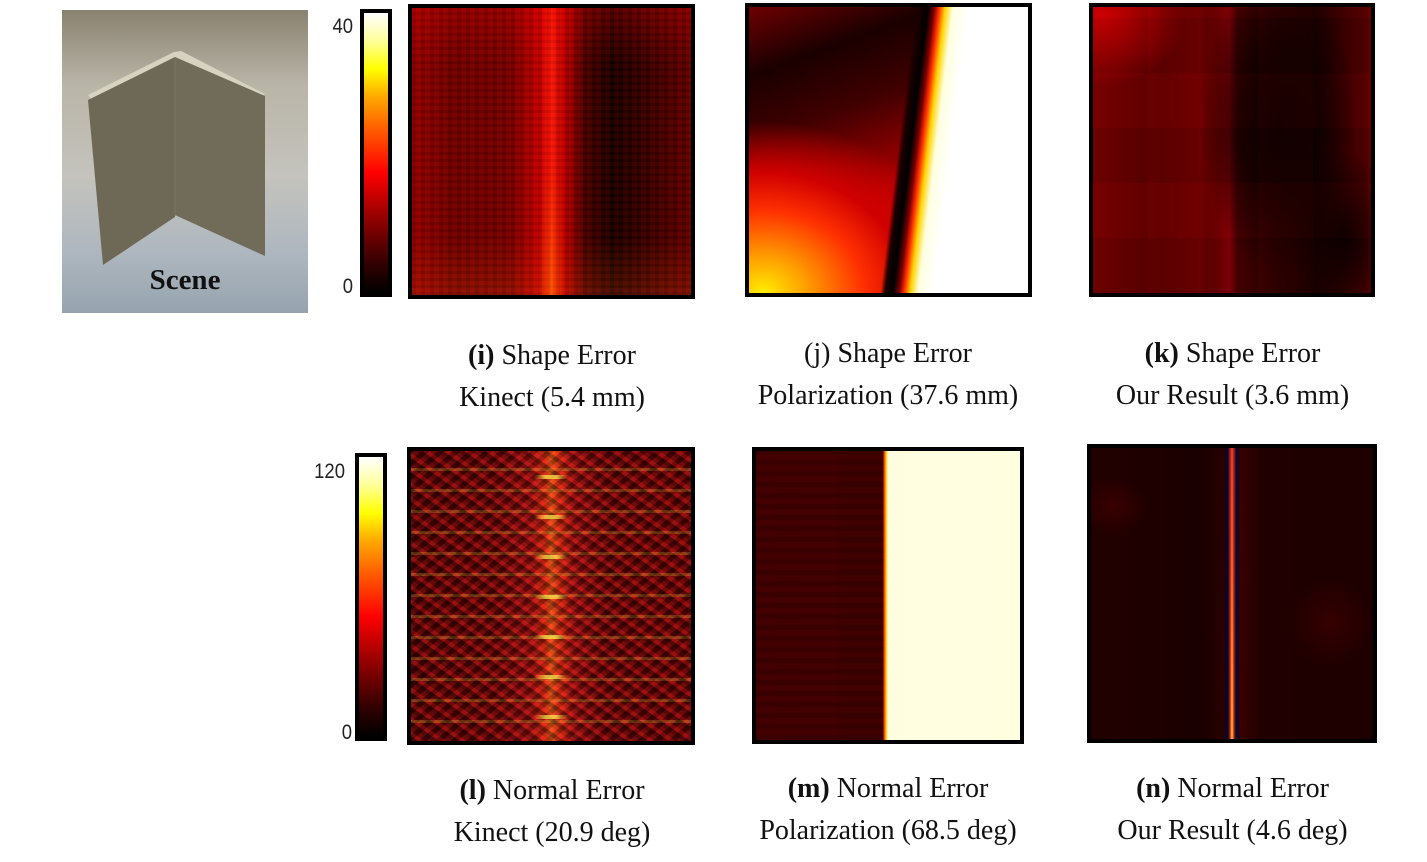 The height and width of the screenshot is (862, 1427). Describe the element at coordinates (176, 158) in the screenshot. I see `folded-board-illustration` at that location.